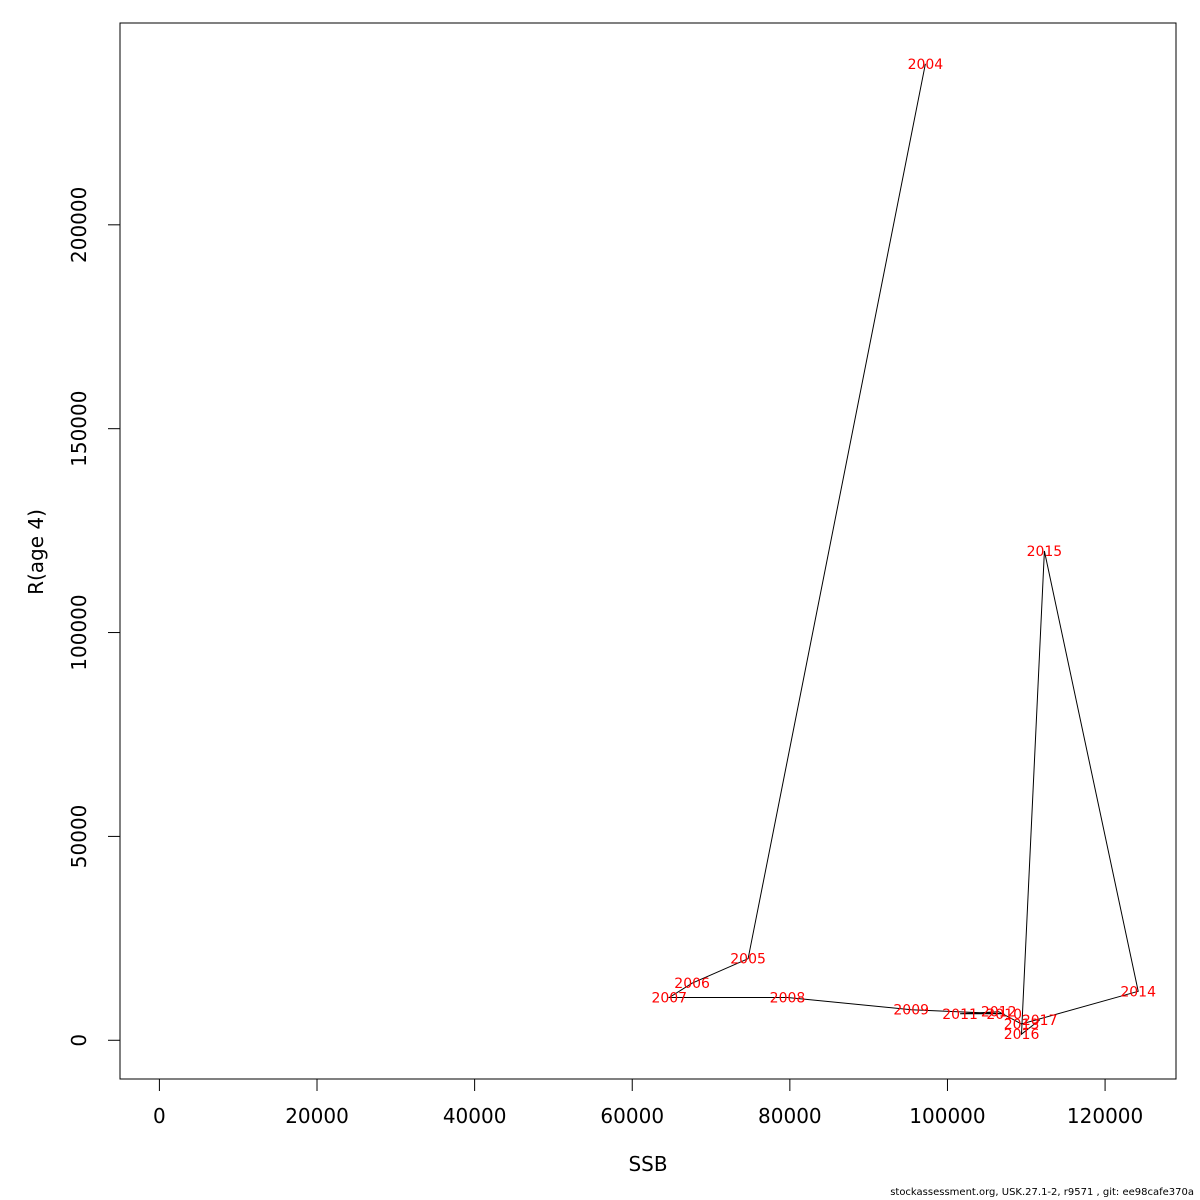 The image size is (1200, 1200). Describe the element at coordinates (1040, 1021) in the screenshot. I see `point-label-2017: 2017` at that location.